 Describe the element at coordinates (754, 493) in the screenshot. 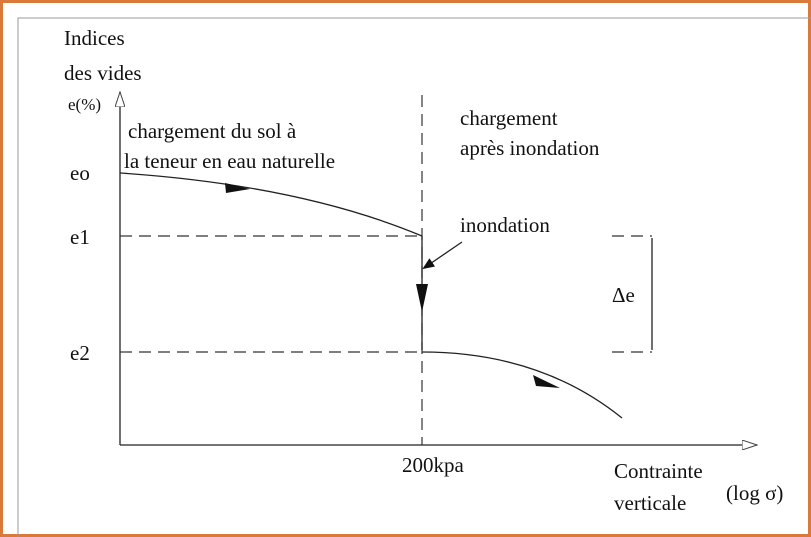

I see `x-scale-note: (log σ)` at that location.